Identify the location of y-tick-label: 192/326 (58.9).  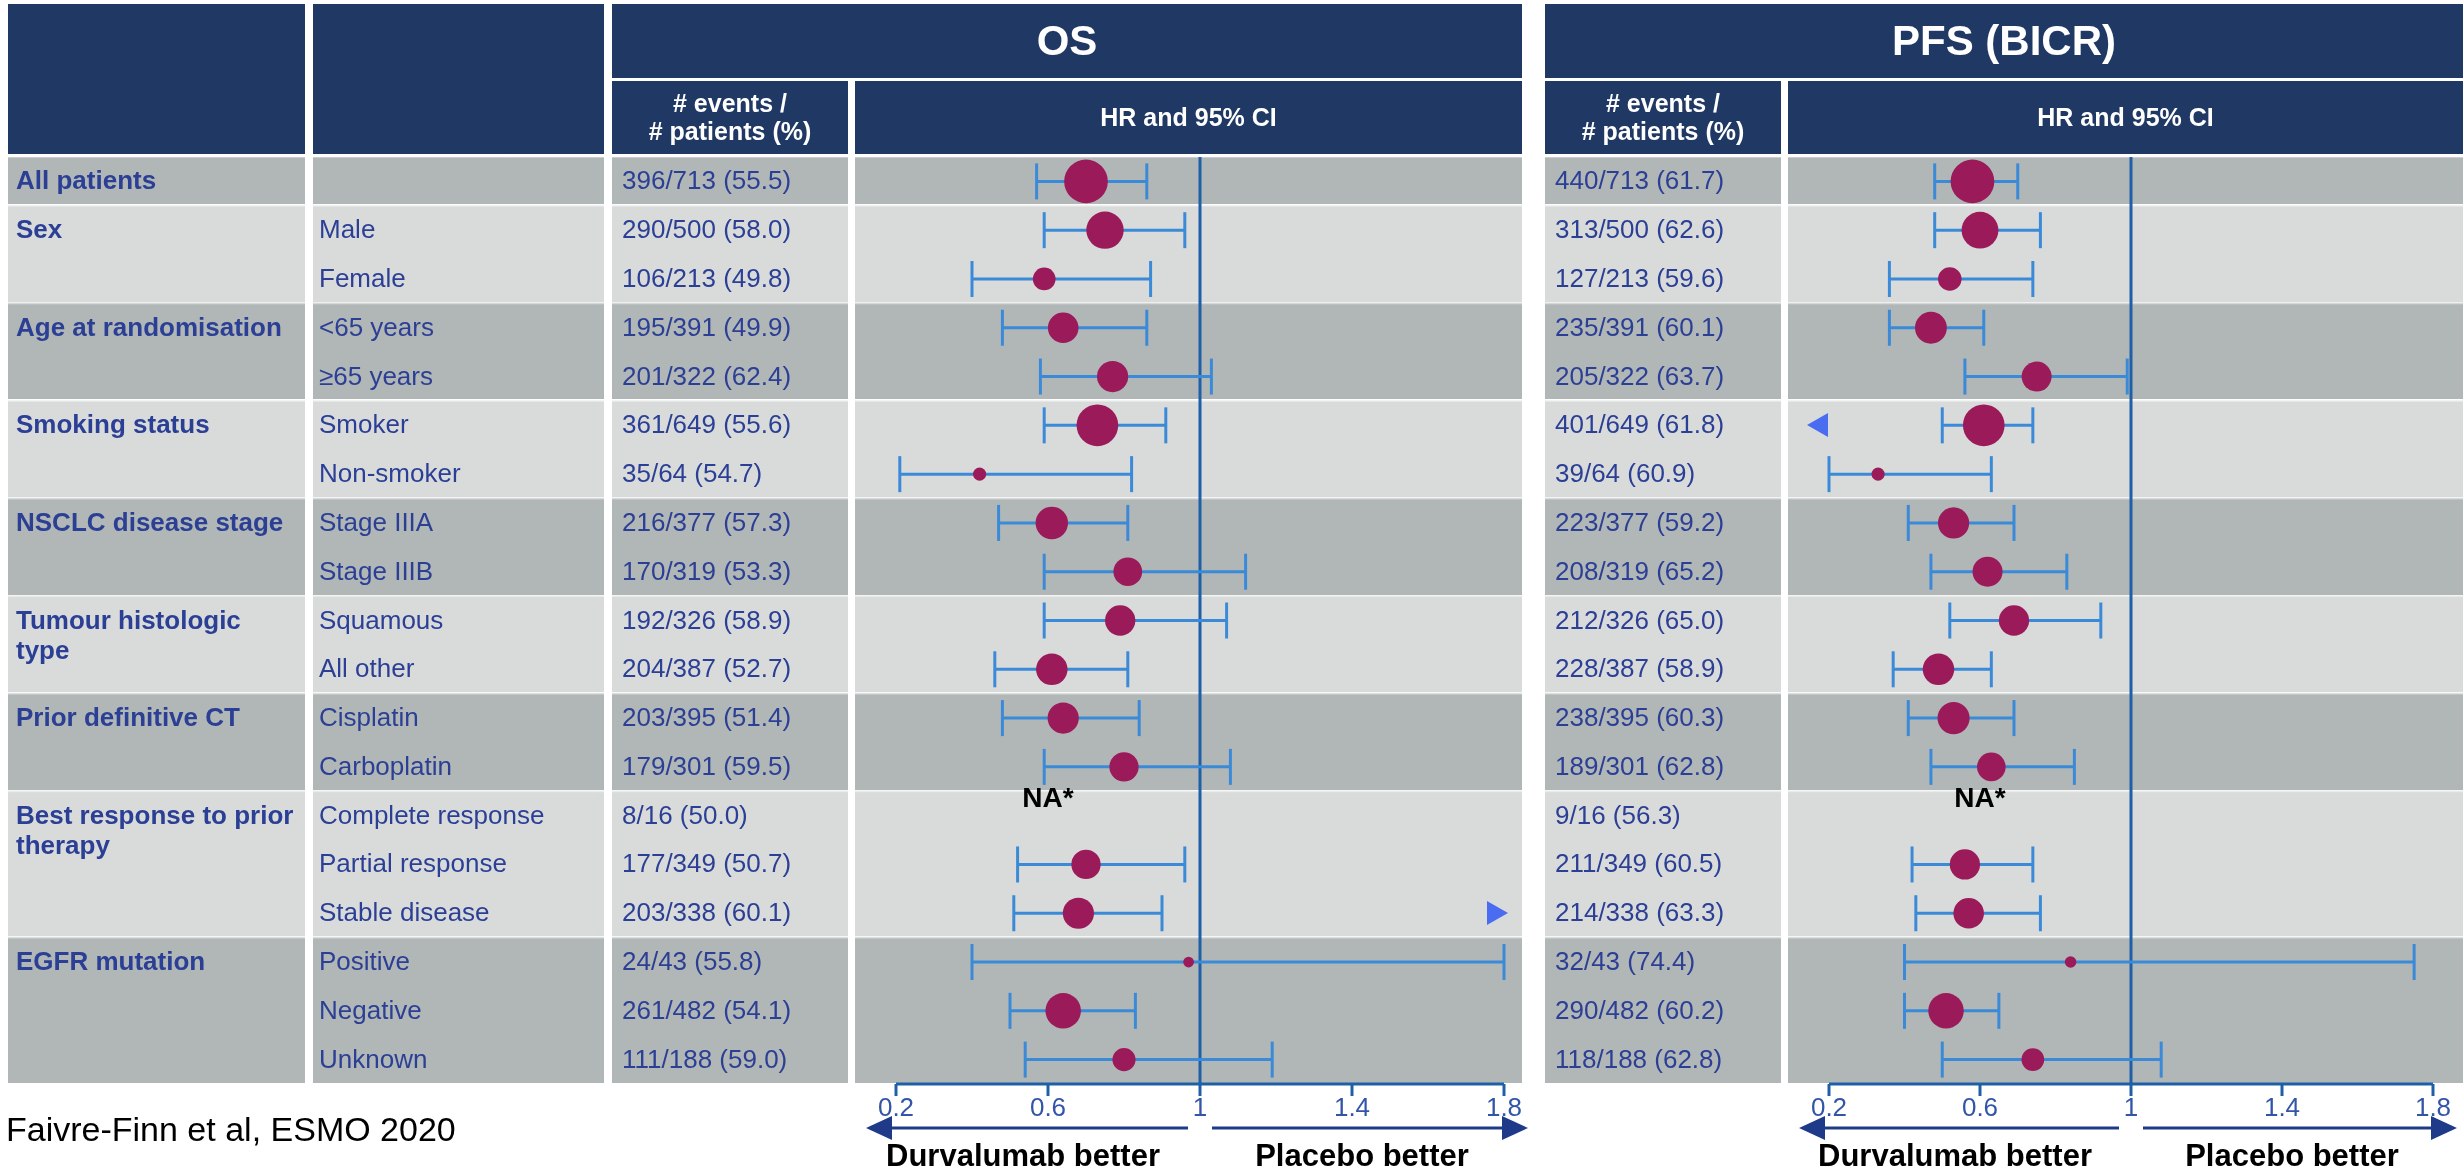
(707, 620).